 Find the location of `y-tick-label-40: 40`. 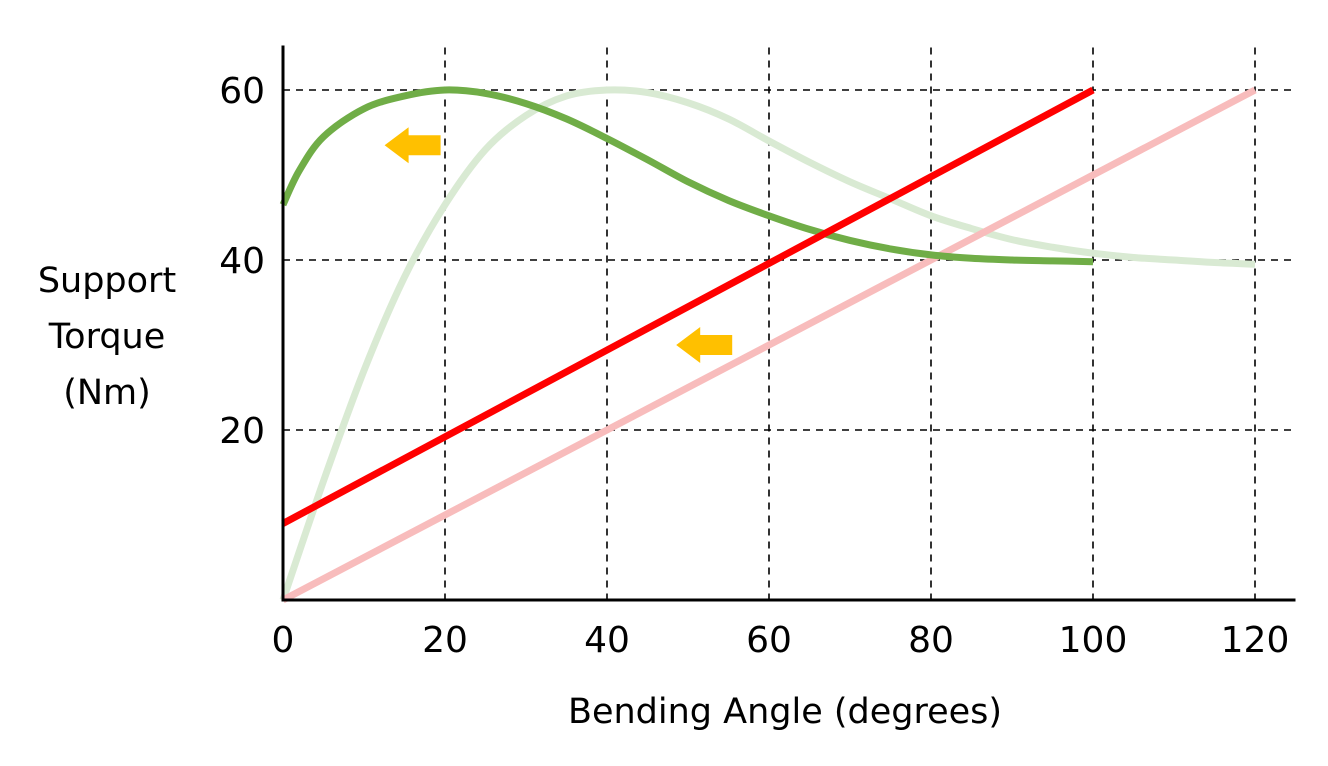

y-tick-label-40: 40 is located at coordinates (242, 261).